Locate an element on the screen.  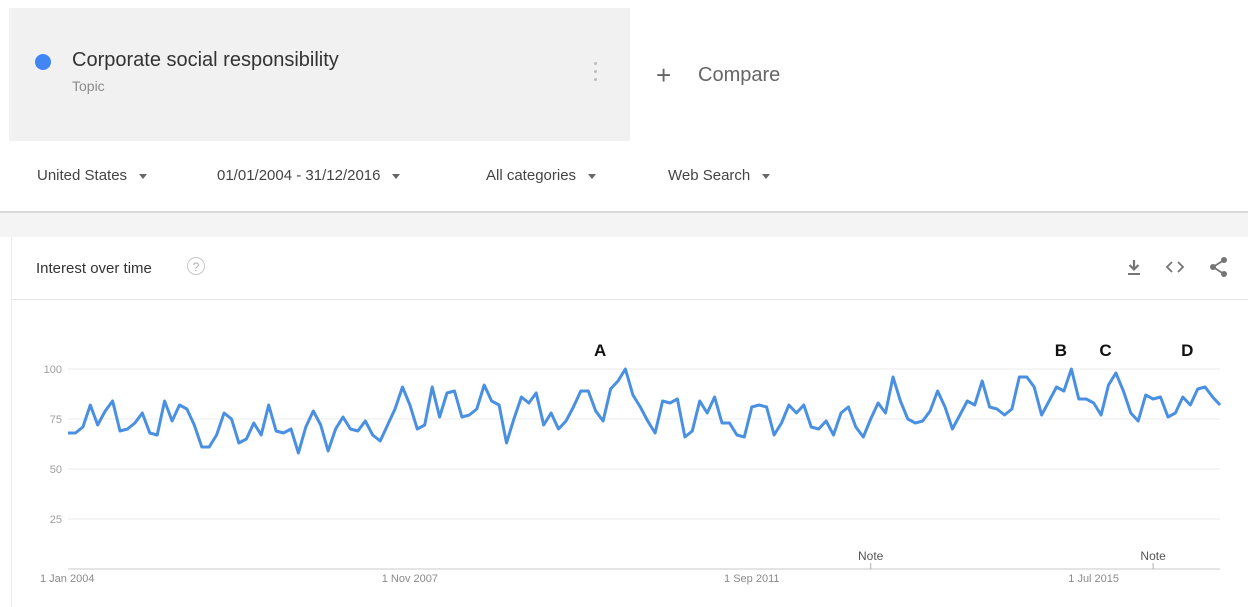
date-range-dropdown: 01/01/2004 - 31/12/2016 is located at coordinates (309, 175).